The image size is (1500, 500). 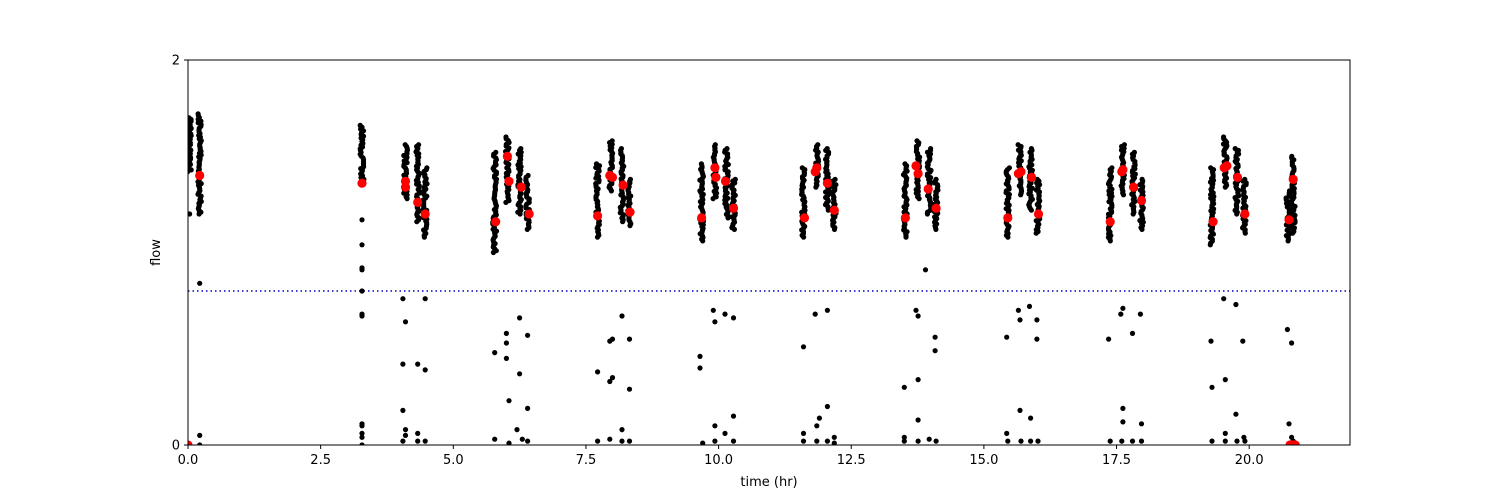 What do you see at coordinates (983, 460) in the screenshot?
I see `x-tick-label: 15.0` at bounding box center [983, 460].